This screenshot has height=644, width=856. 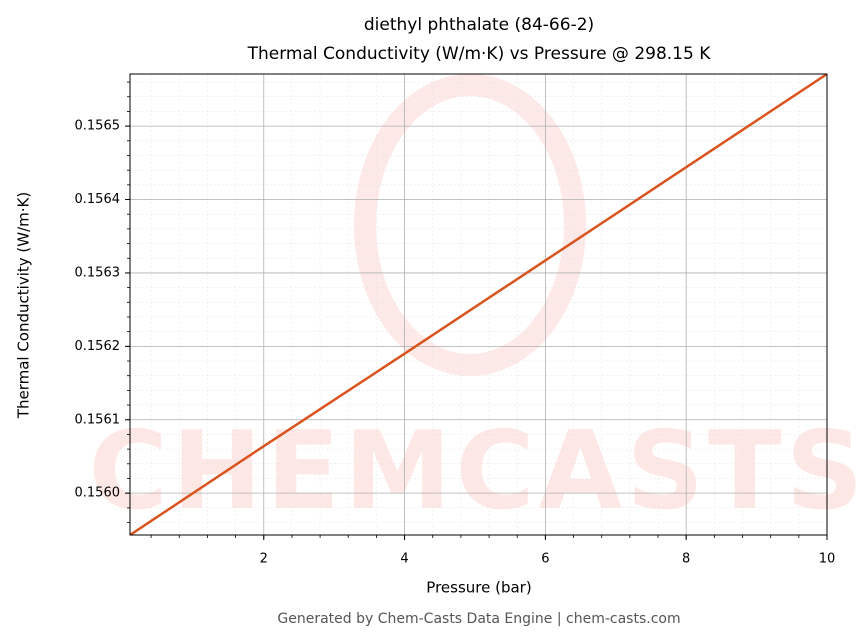 What do you see at coordinates (98, 272) in the screenshot?
I see `y-tick-label: 0.1563` at bounding box center [98, 272].